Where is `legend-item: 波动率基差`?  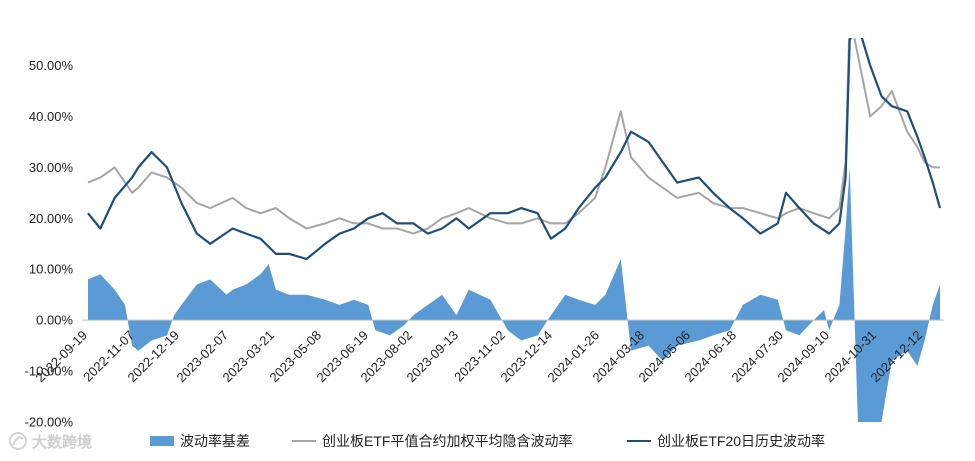
legend-item: 波动率基差 is located at coordinates (200, 441).